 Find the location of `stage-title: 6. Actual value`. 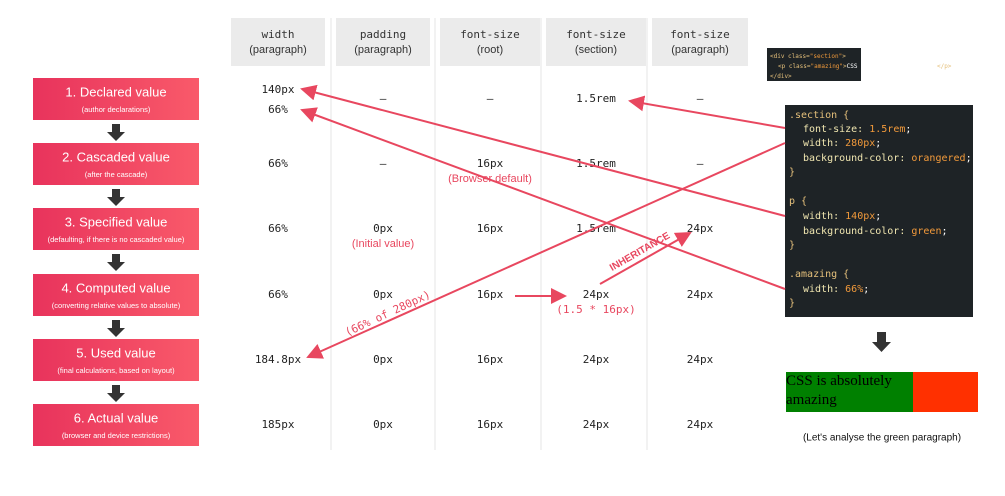

stage-title: 6. Actual value is located at coordinates (116, 417).